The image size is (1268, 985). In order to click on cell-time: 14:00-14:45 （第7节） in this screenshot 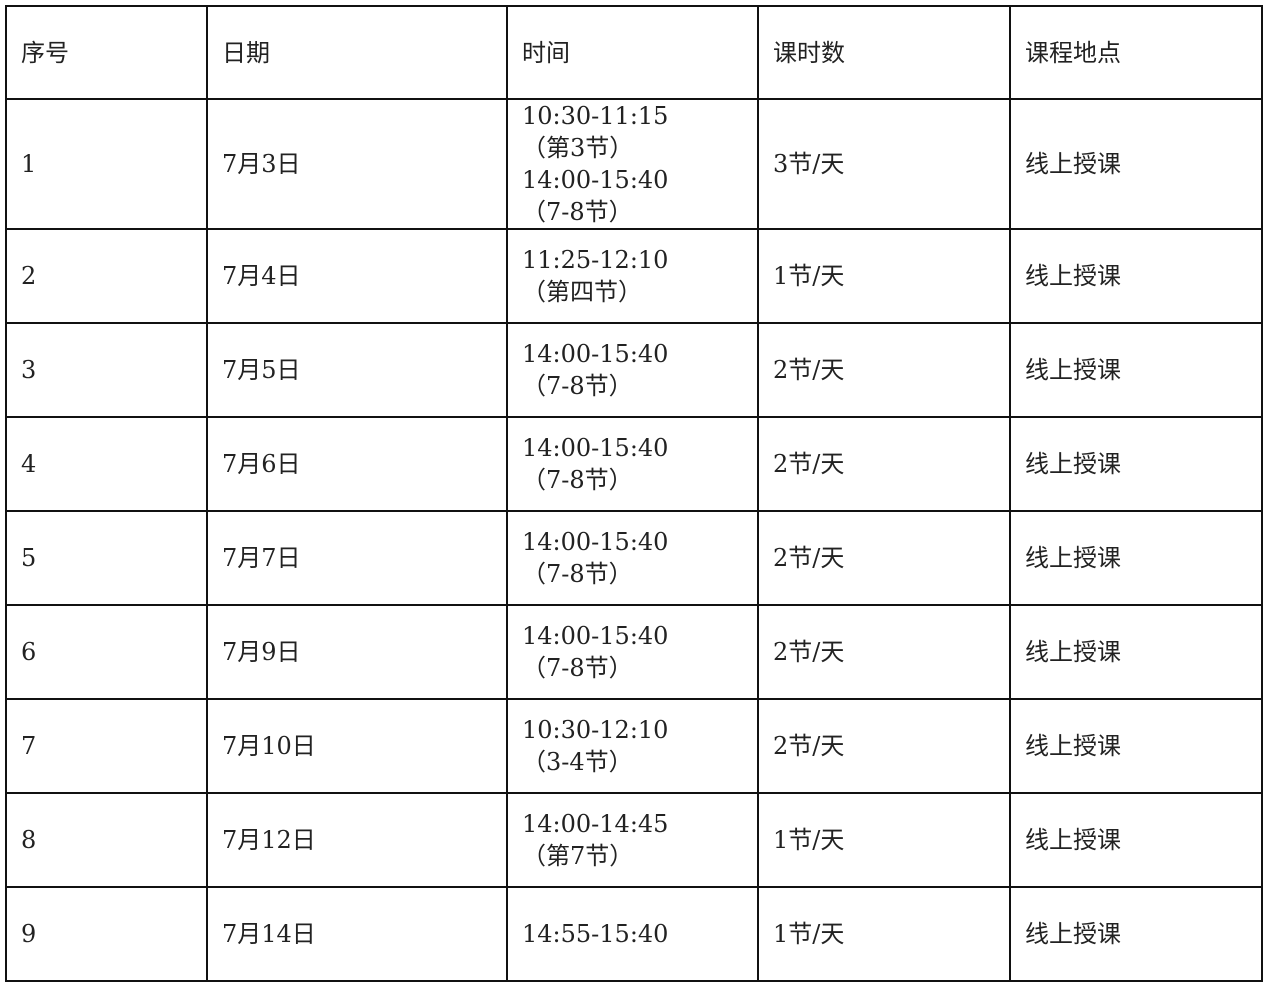, I will do `click(632, 840)`.